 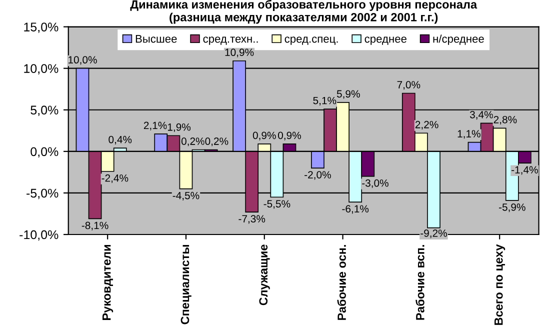 What do you see at coordinates (385, 40) in the screenshot?
I see `legend-label: среднее` at bounding box center [385, 40].